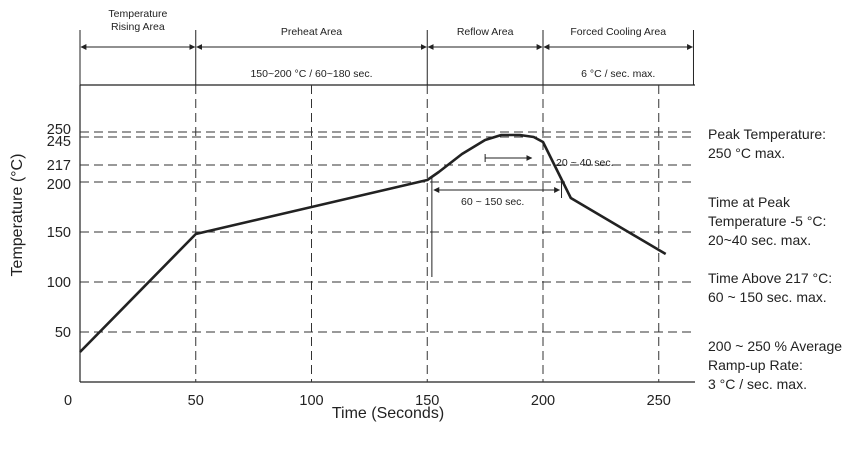  I want to click on x-tick-label-150: 150, so click(427, 401).